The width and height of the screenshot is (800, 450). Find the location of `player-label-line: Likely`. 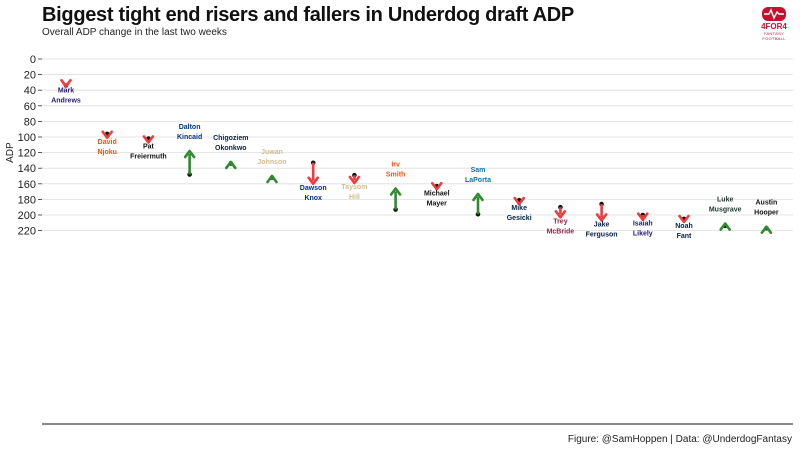

player-label-line: Likely is located at coordinates (643, 234).